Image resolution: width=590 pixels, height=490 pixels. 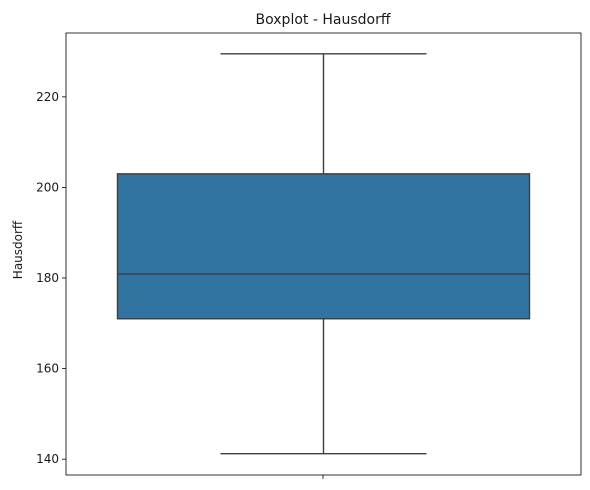 What do you see at coordinates (47, 97) in the screenshot?
I see `y-tick-label: 220` at bounding box center [47, 97].